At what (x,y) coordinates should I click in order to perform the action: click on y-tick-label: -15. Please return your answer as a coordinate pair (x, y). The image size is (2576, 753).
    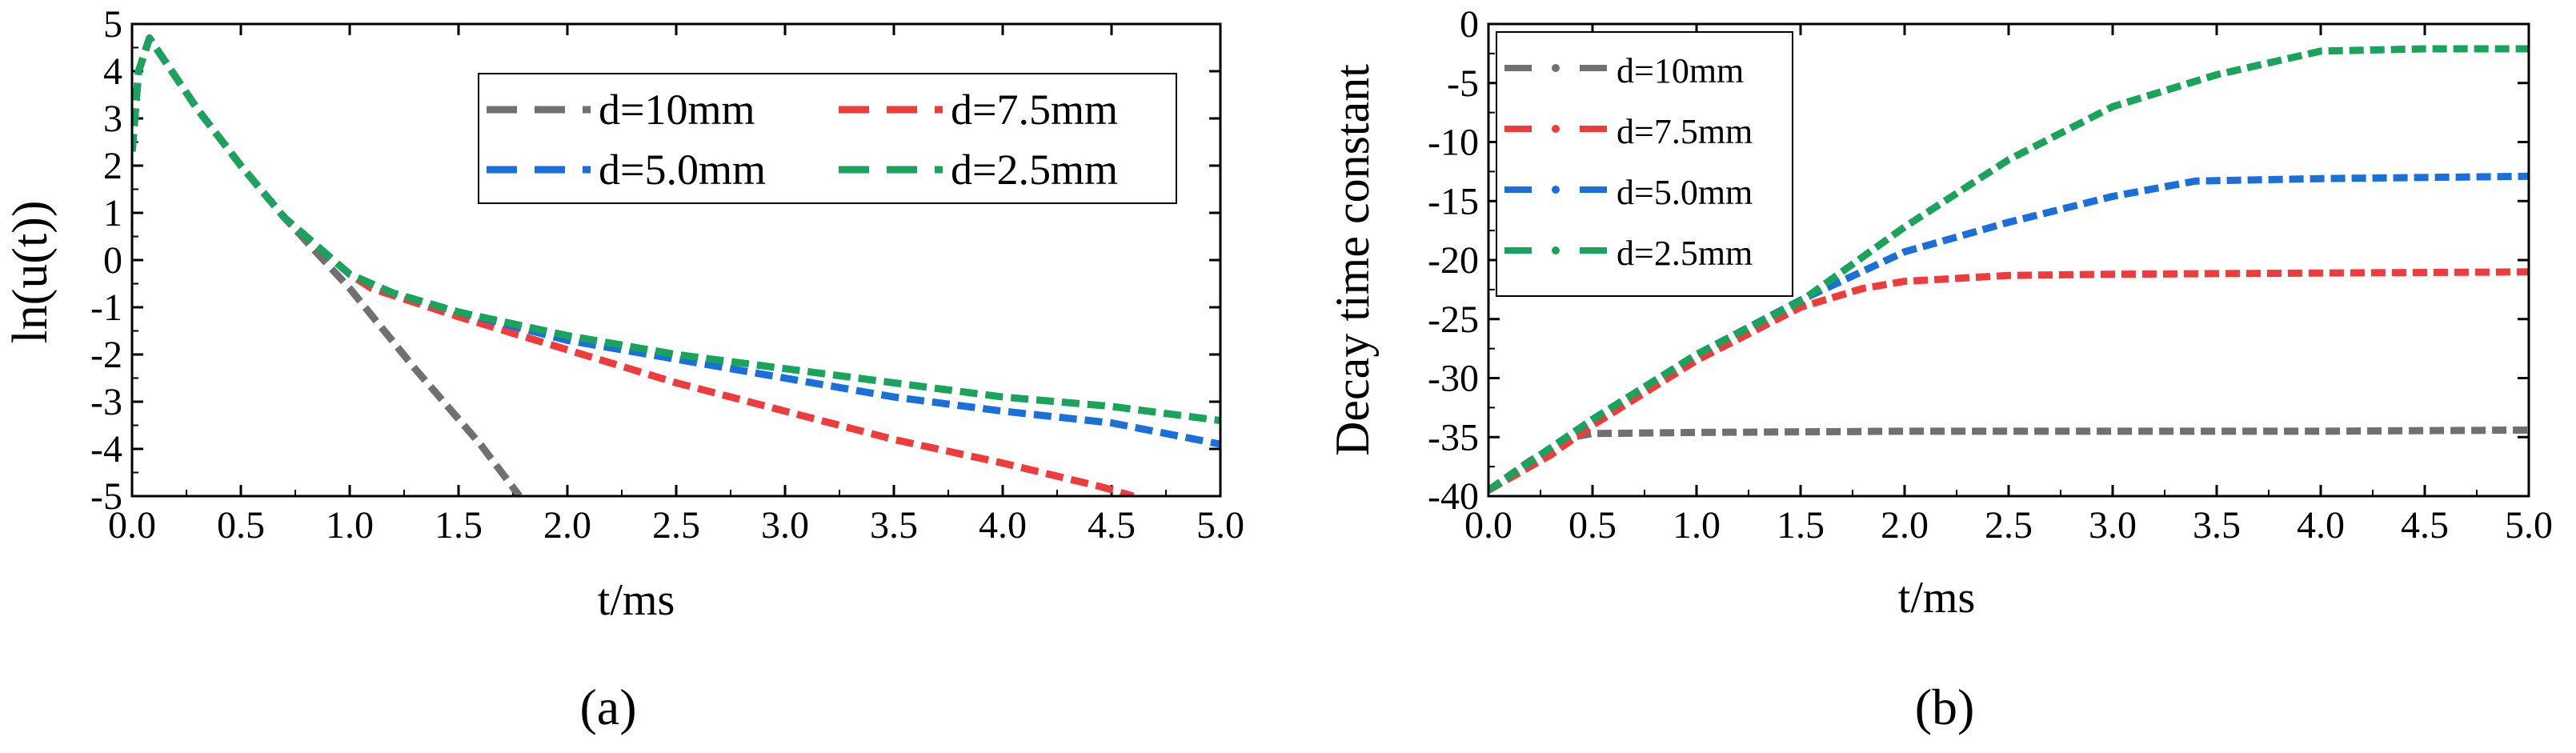
    Looking at the image, I should click on (1453, 201).